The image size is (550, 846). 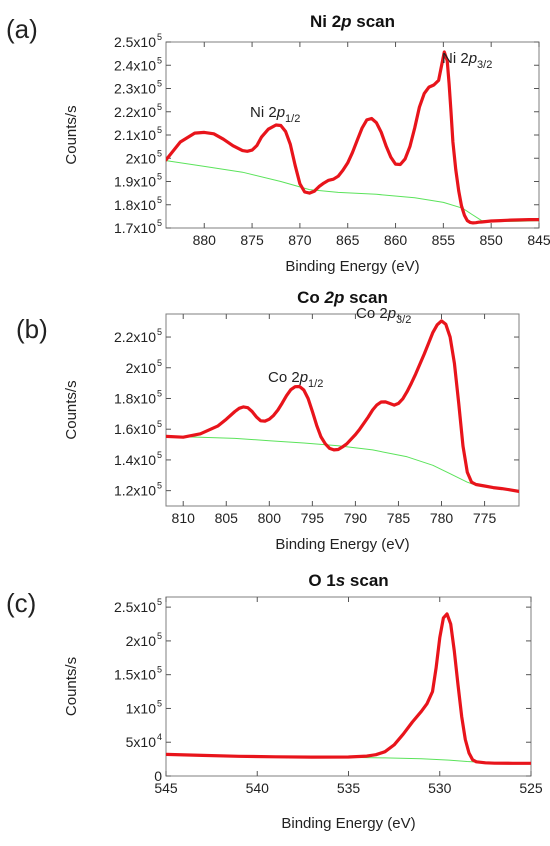 I want to click on peak-annotation: Ni 2p1/2, so click(x=275, y=114).